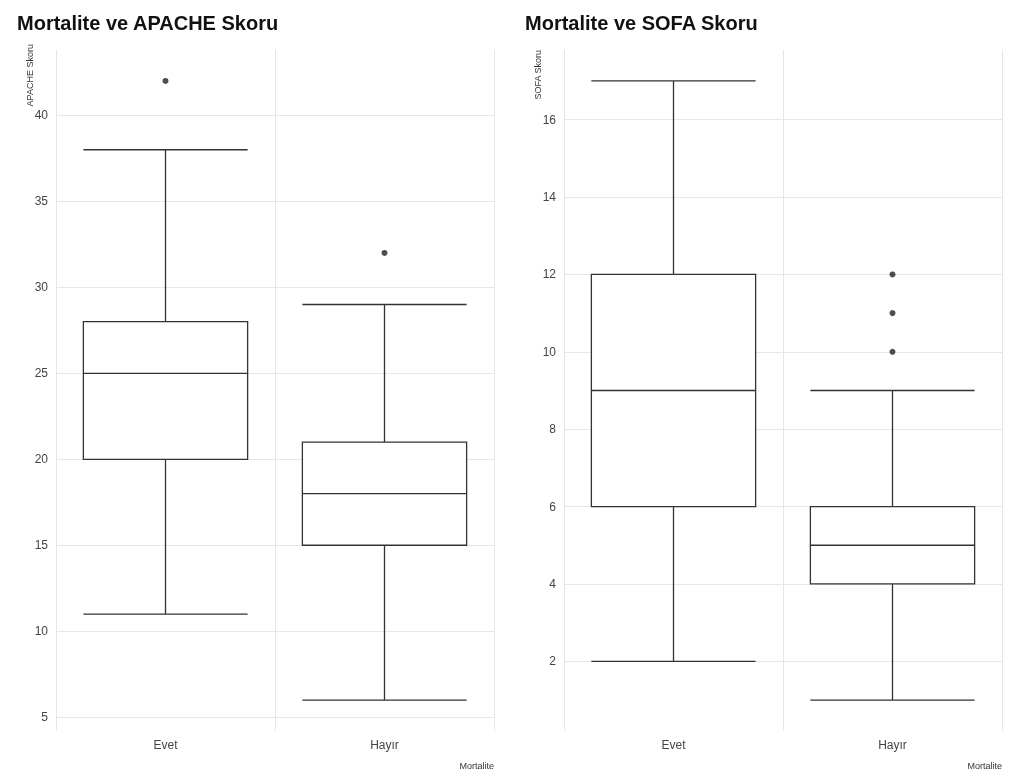 The height and width of the screenshot is (781, 1025). What do you see at coordinates (641, 23) in the screenshot?
I see `chart-title: Mortalite ve SOFA Skoru` at bounding box center [641, 23].